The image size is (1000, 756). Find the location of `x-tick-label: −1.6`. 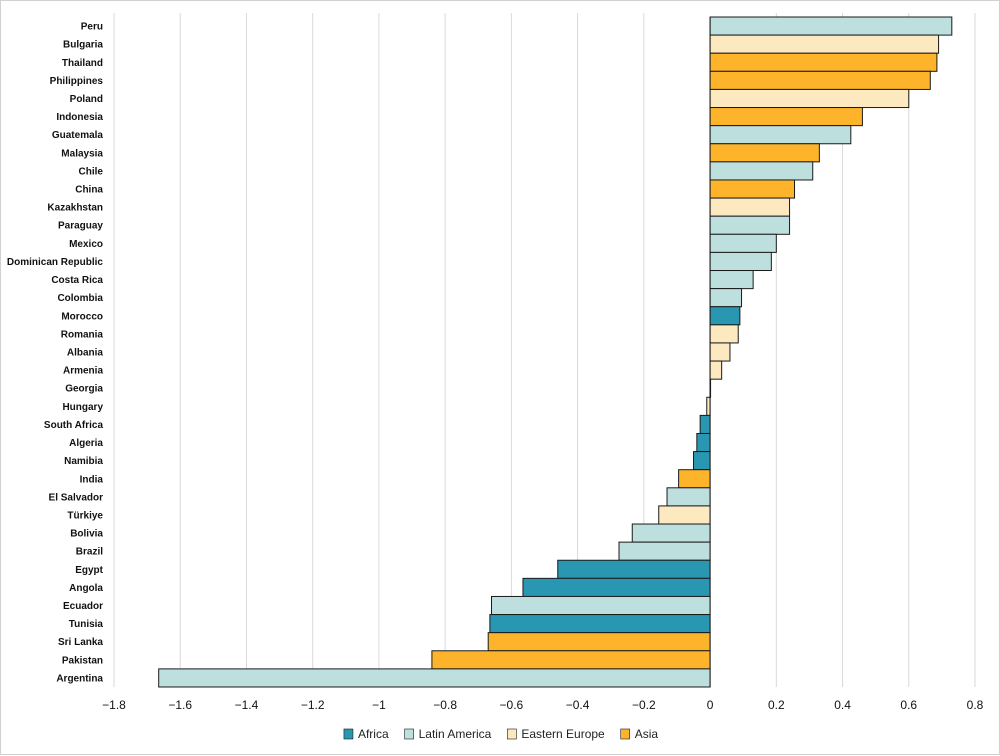

x-tick-label: −1.6 is located at coordinates (180, 705).